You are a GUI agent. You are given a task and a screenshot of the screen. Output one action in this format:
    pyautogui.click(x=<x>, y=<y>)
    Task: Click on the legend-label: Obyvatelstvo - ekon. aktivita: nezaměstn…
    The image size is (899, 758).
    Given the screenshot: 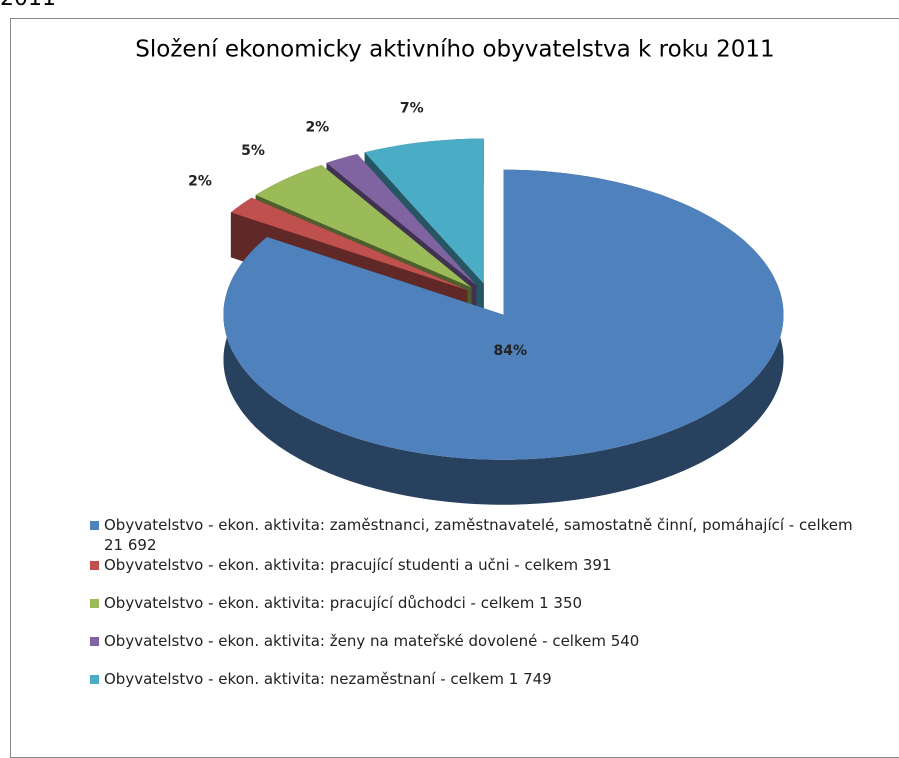 What is the action you would take?
    pyautogui.click(x=328, y=679)
    